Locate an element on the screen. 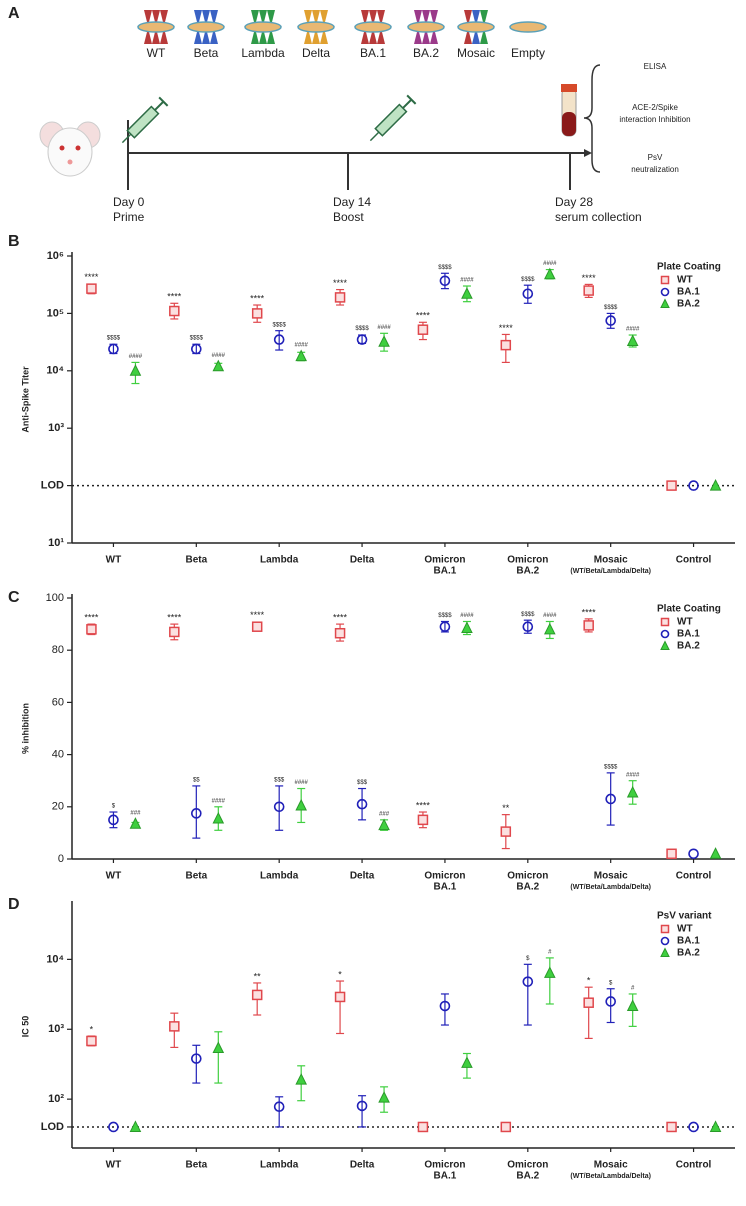  x-tick-label: Lambda is located at coordinates (279, 876).